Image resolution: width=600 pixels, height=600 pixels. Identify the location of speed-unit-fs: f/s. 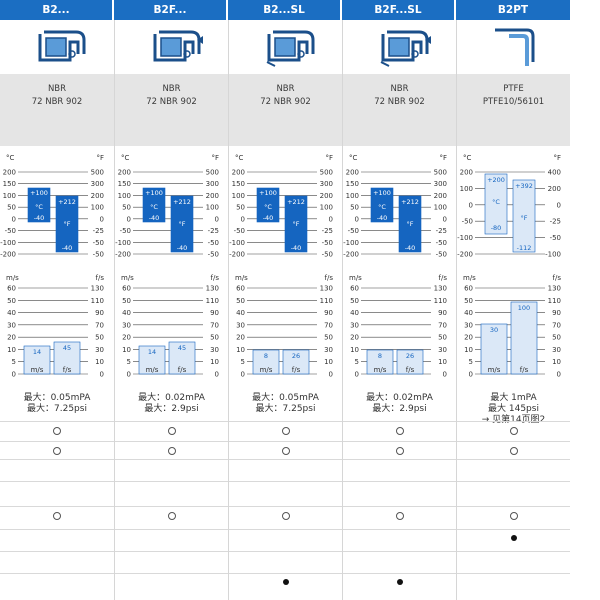
(100, 278).